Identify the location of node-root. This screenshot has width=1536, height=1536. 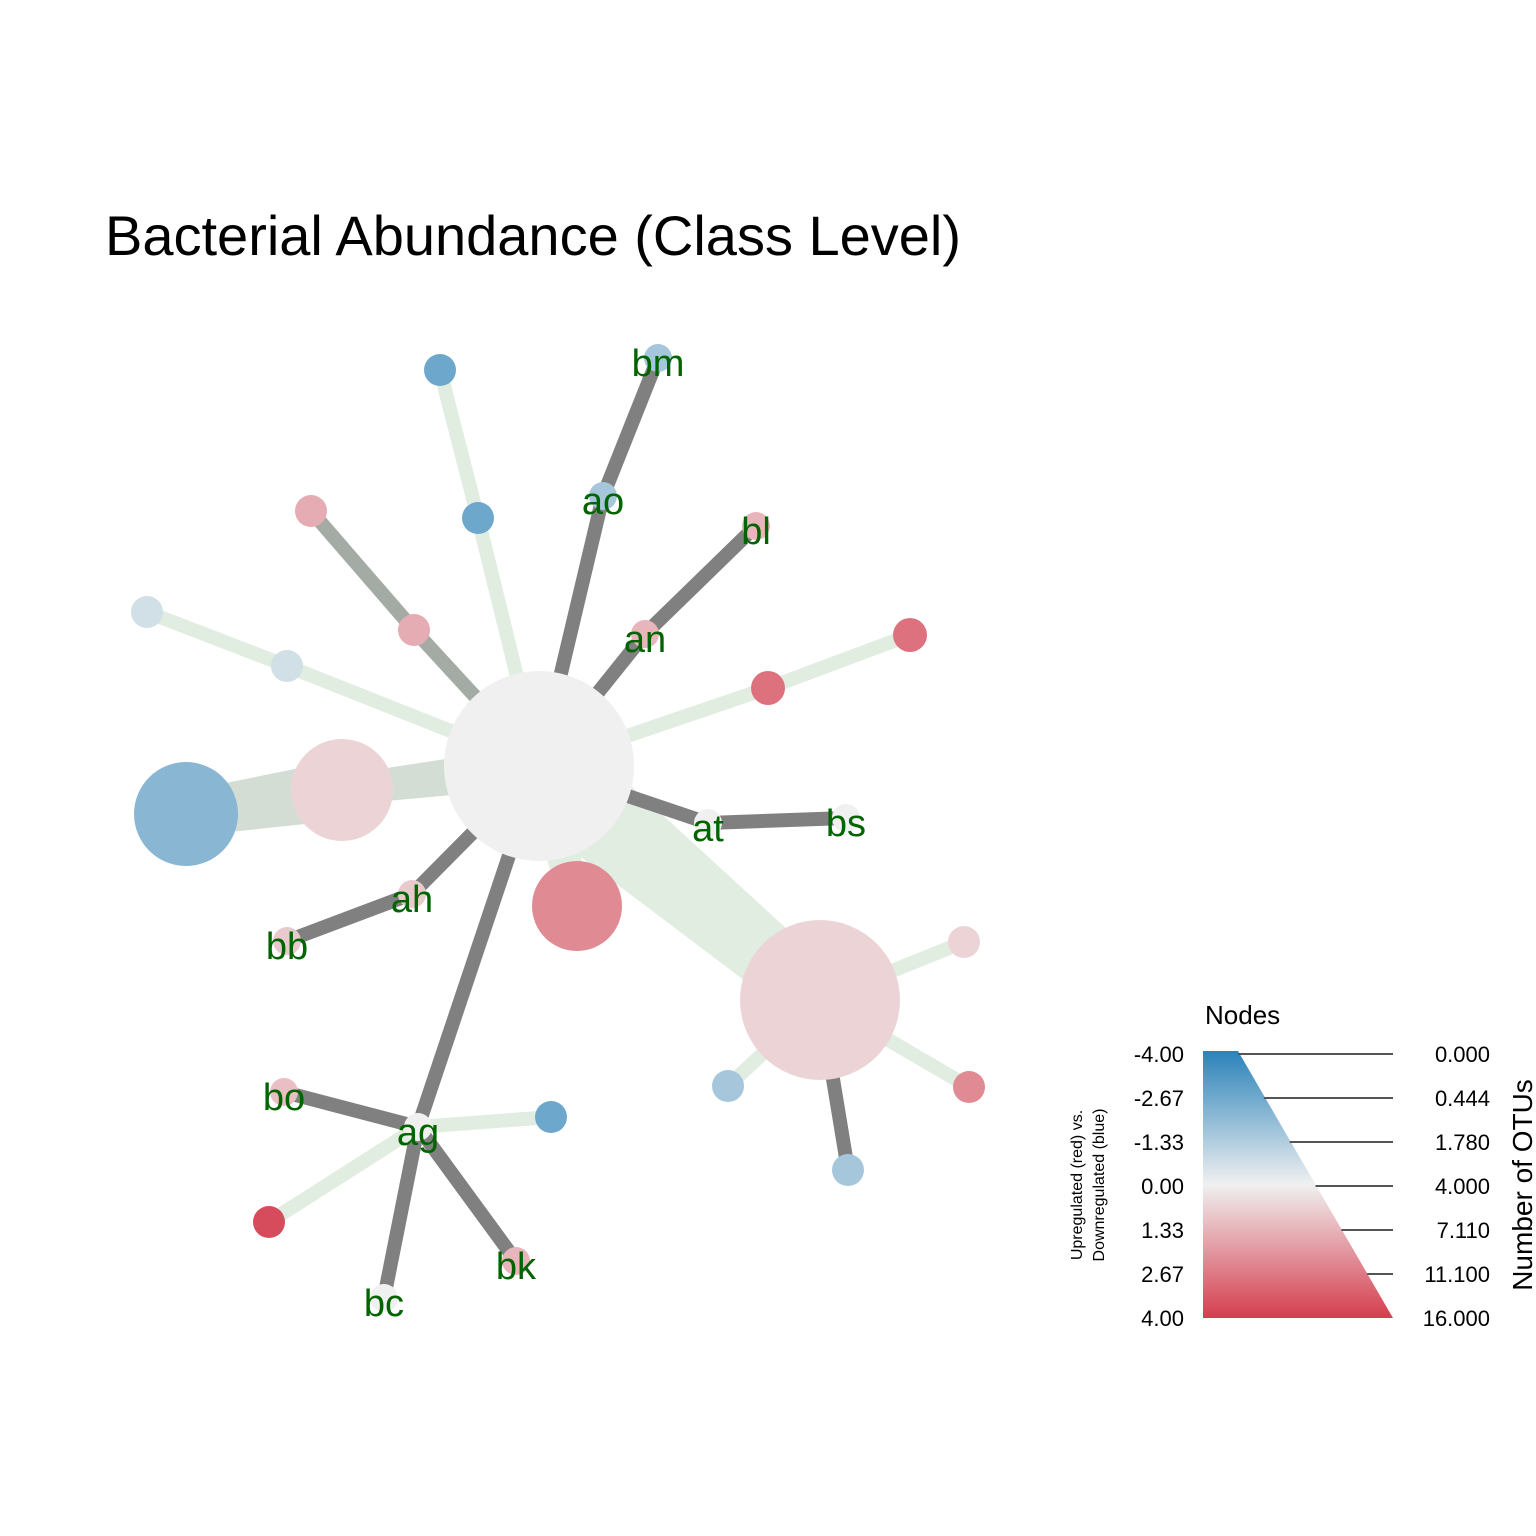
(539, 766).